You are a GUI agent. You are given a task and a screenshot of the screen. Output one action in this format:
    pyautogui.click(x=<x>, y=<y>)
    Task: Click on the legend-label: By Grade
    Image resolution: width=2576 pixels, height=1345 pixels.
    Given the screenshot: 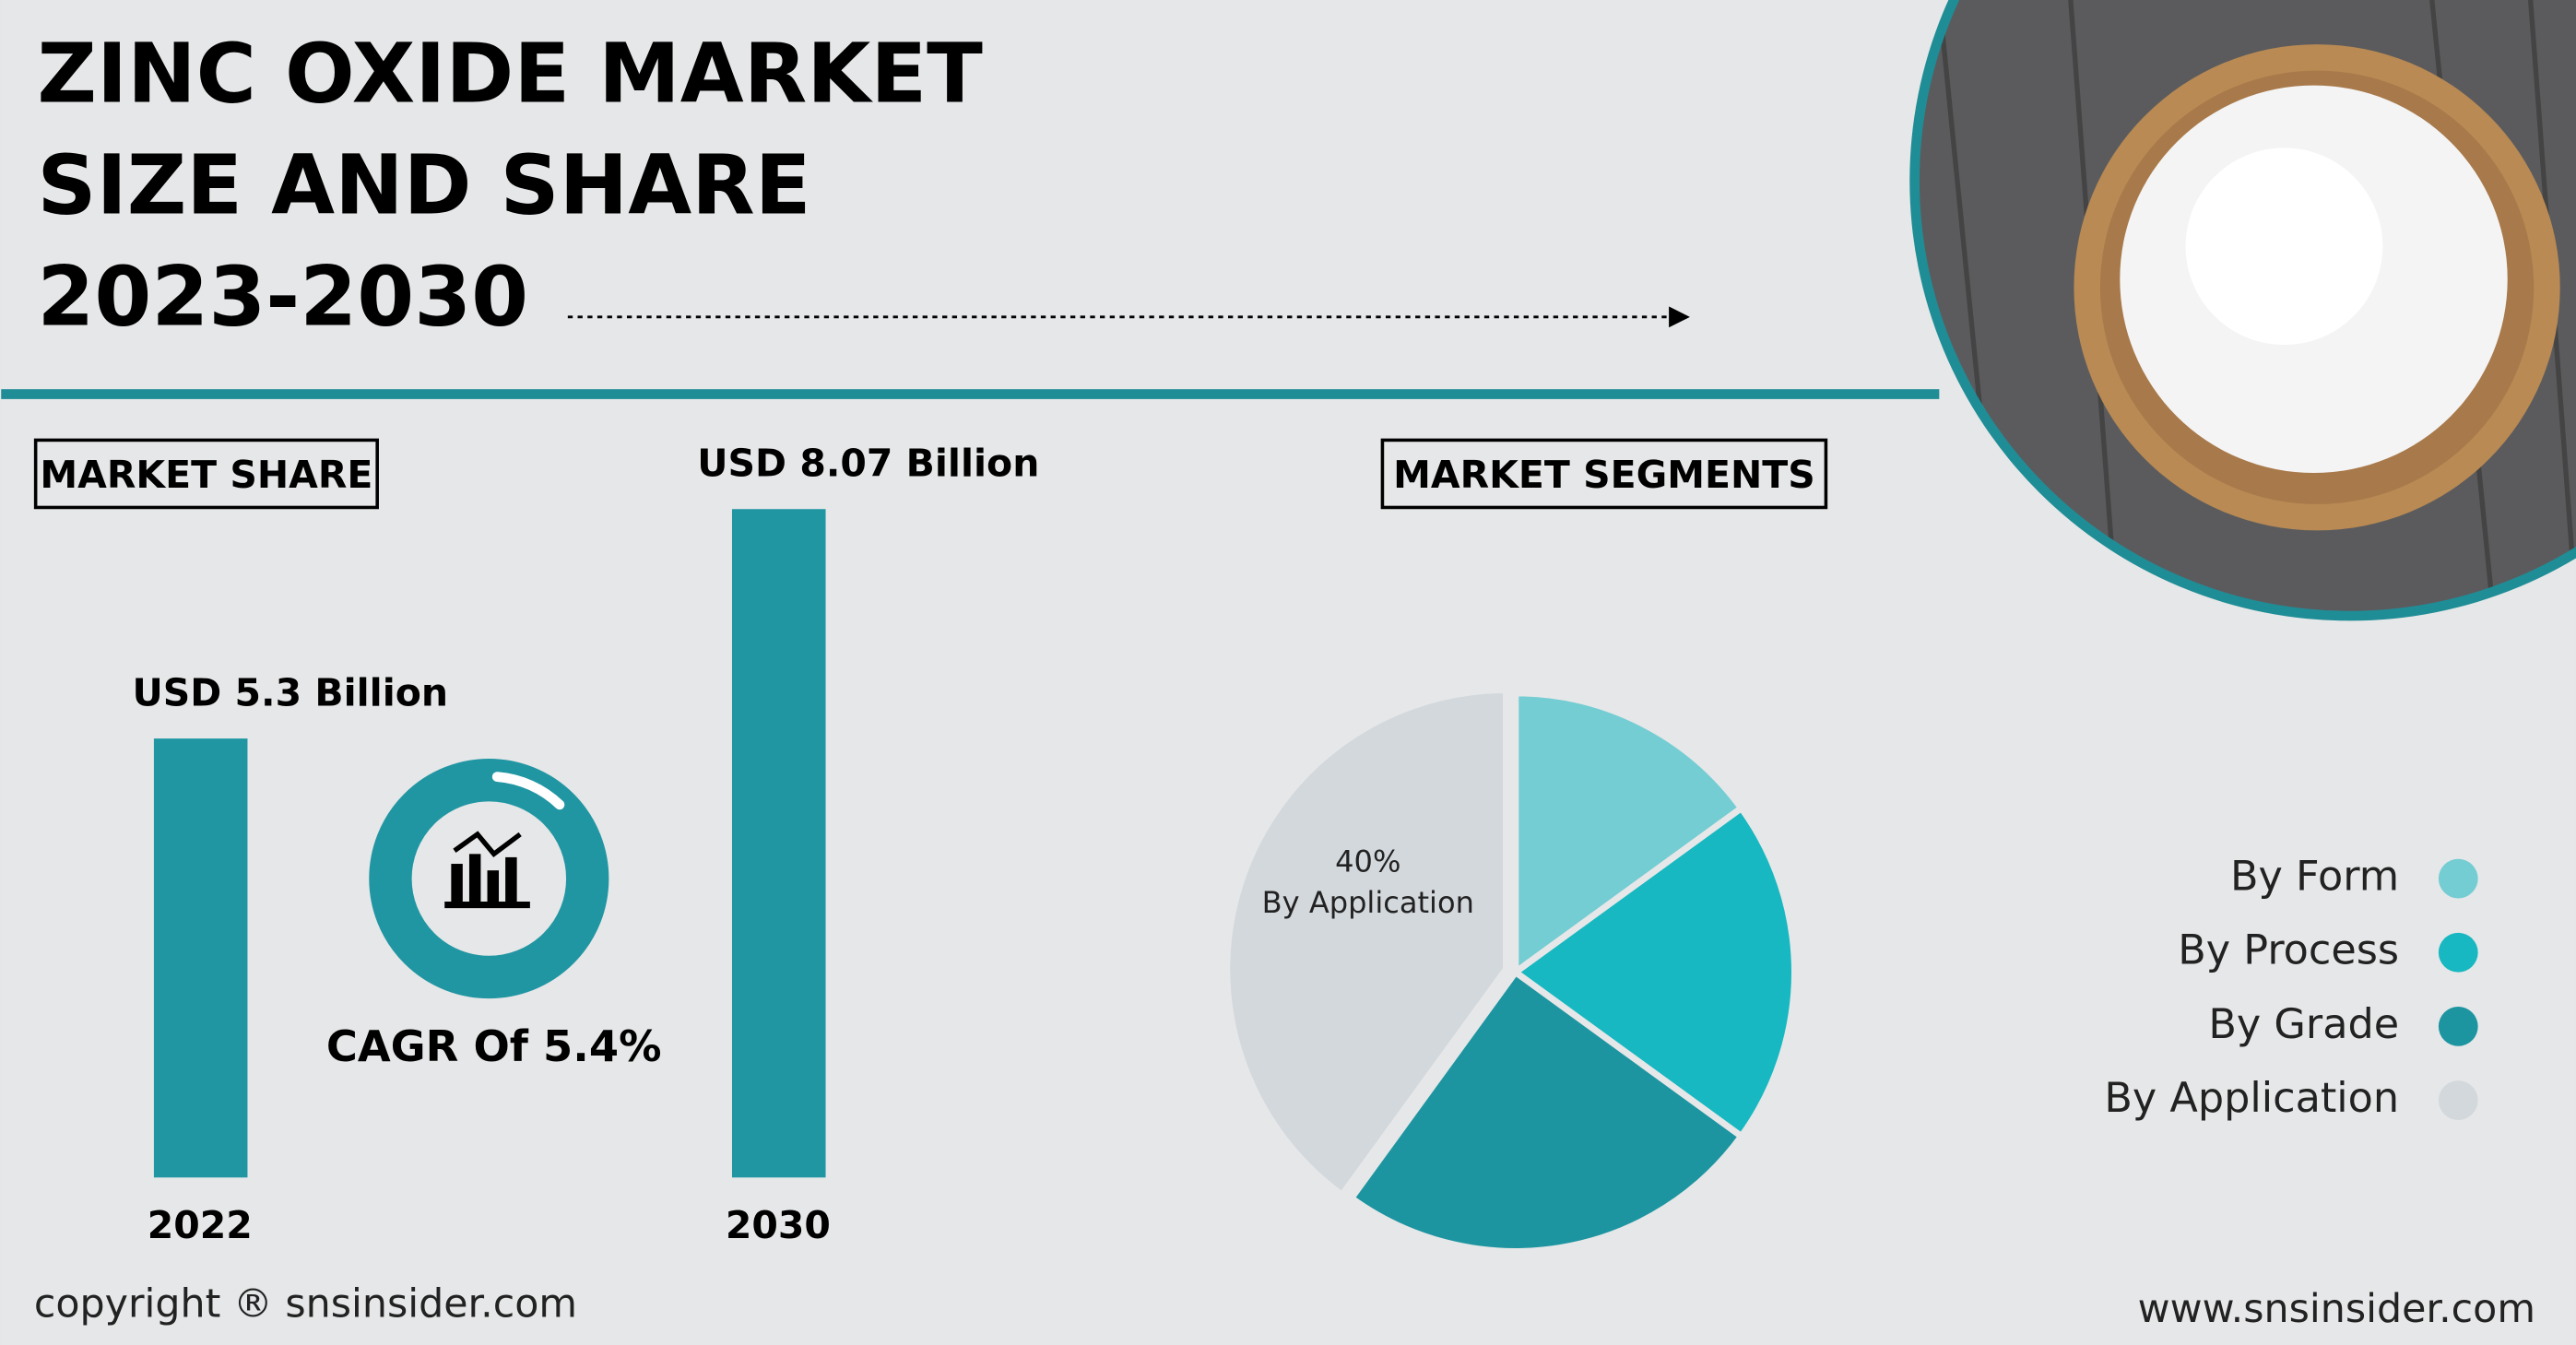 What is the action you would take?
    pyautogui.click(x=2303, y=1024)
    